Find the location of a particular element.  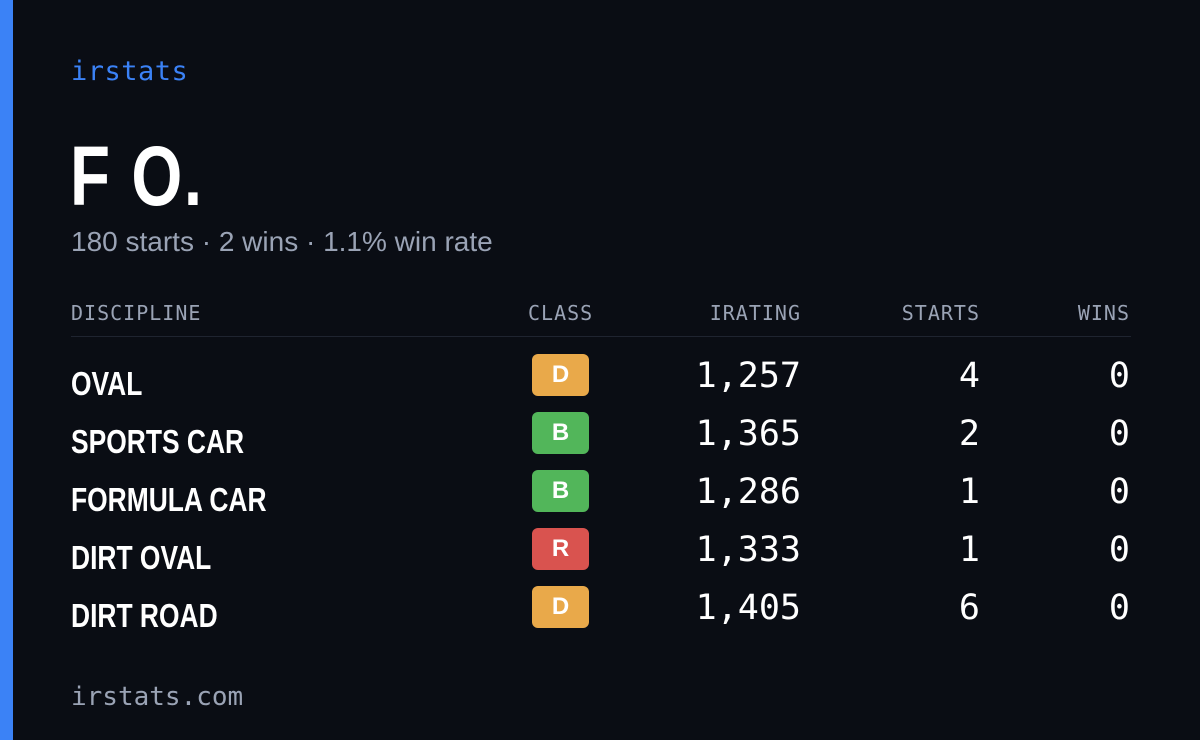

table-row: OVAL D 1,257 4 0 is located at coordinates (601, 382).